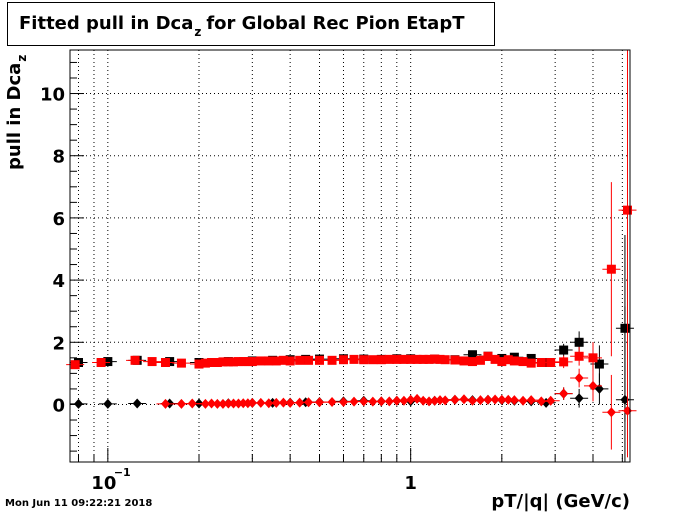 The image size is (700, 514). I want to click on x-axis-label: pT/|q| (GeV/c), so click(560, 501).